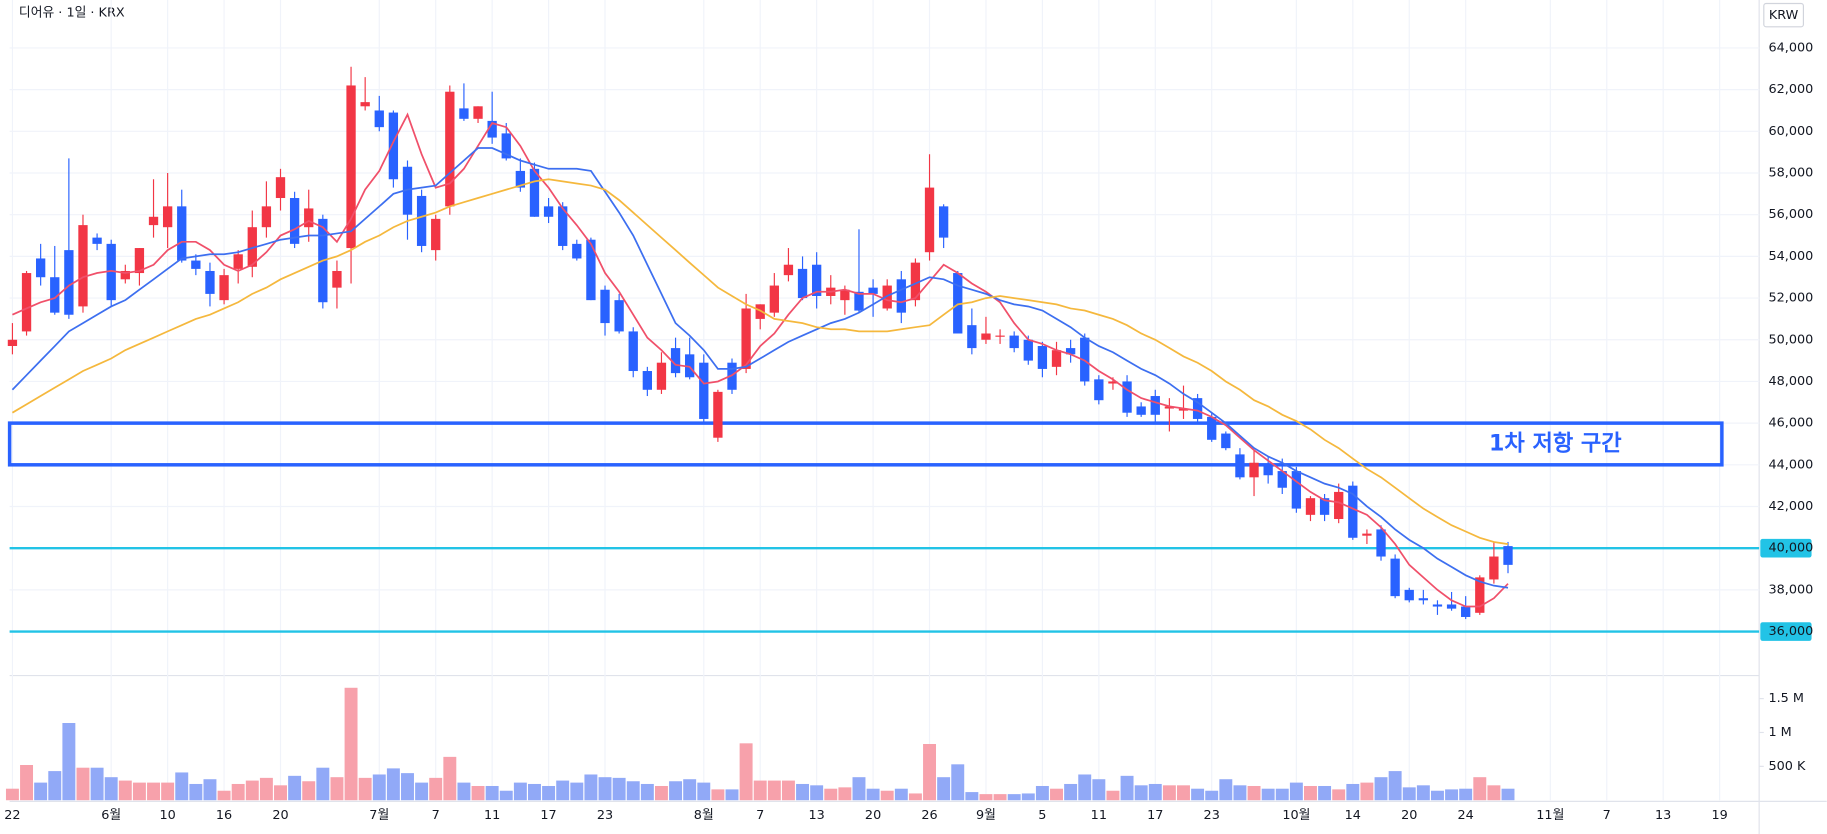 The height and width of the screenshot is (834, 1827). What do you see at coordinates (1607, 815) in the screenshot?
I see `x-tick-label: 7` at bounding box center [1607, 815].